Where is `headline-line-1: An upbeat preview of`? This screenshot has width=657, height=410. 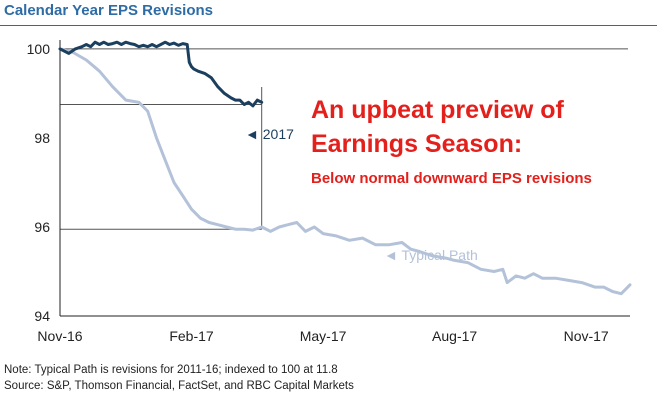
headline-line-1: An upbeat preview of is located at coordinates (437, 110).